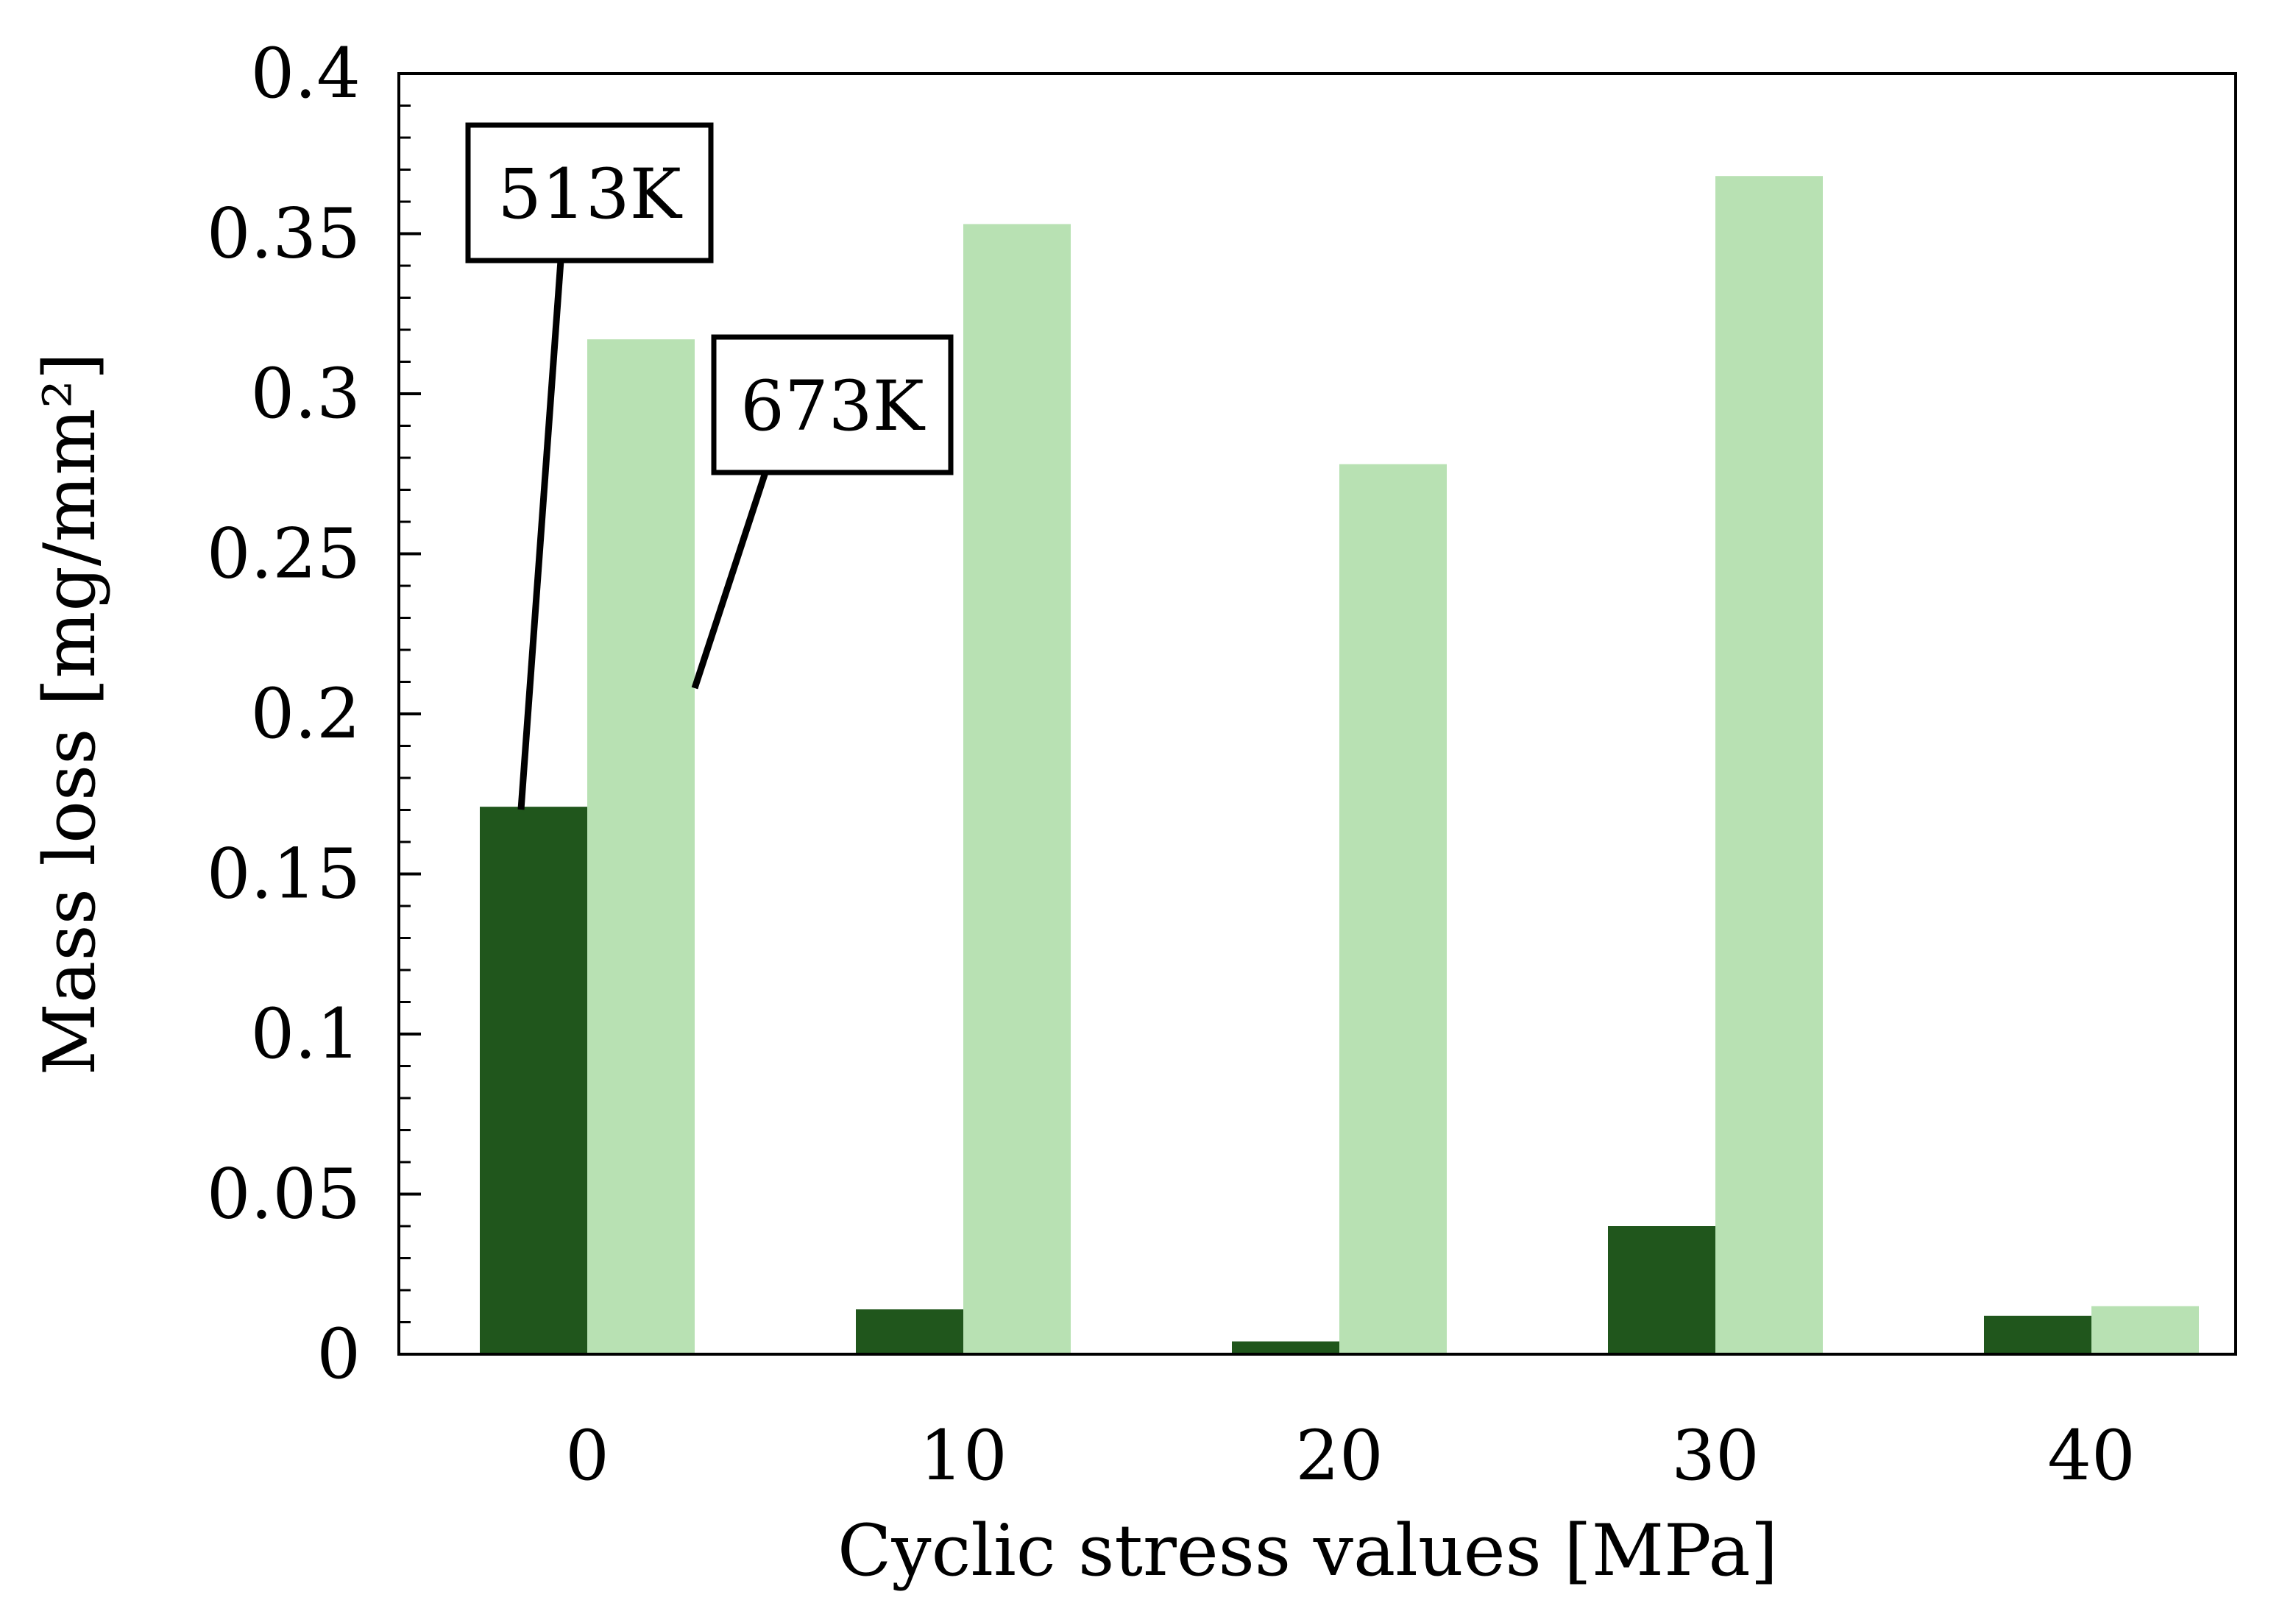  Describe the element at coordinates (284, 554) in the screenshot. I see `y-tick-label: 0.25` at that location.